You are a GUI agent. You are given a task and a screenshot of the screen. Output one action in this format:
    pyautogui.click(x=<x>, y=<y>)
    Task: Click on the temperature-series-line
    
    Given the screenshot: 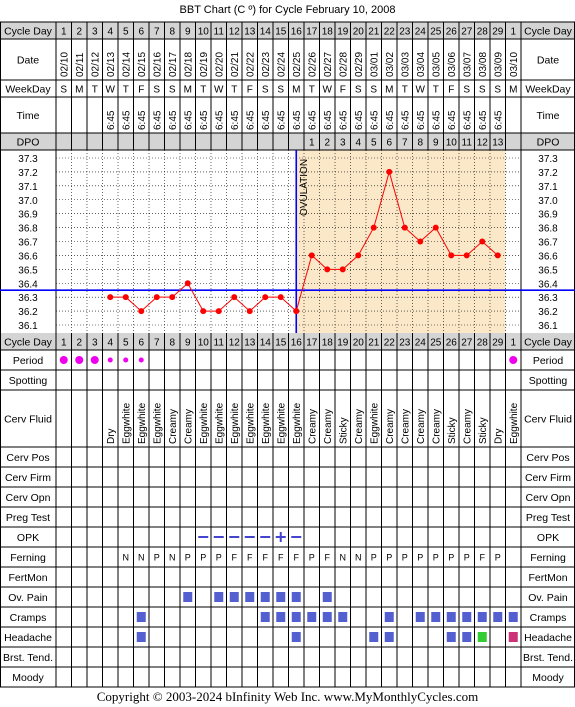 What is the action you would take?
    pyautogui.click(x=304, y=241)
    